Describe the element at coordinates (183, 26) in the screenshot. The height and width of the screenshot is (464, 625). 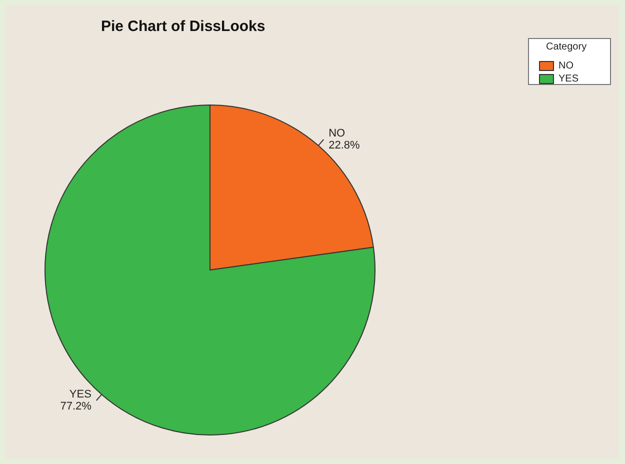
I see `chart-title: Pie Chart of DissLooks` at that location.